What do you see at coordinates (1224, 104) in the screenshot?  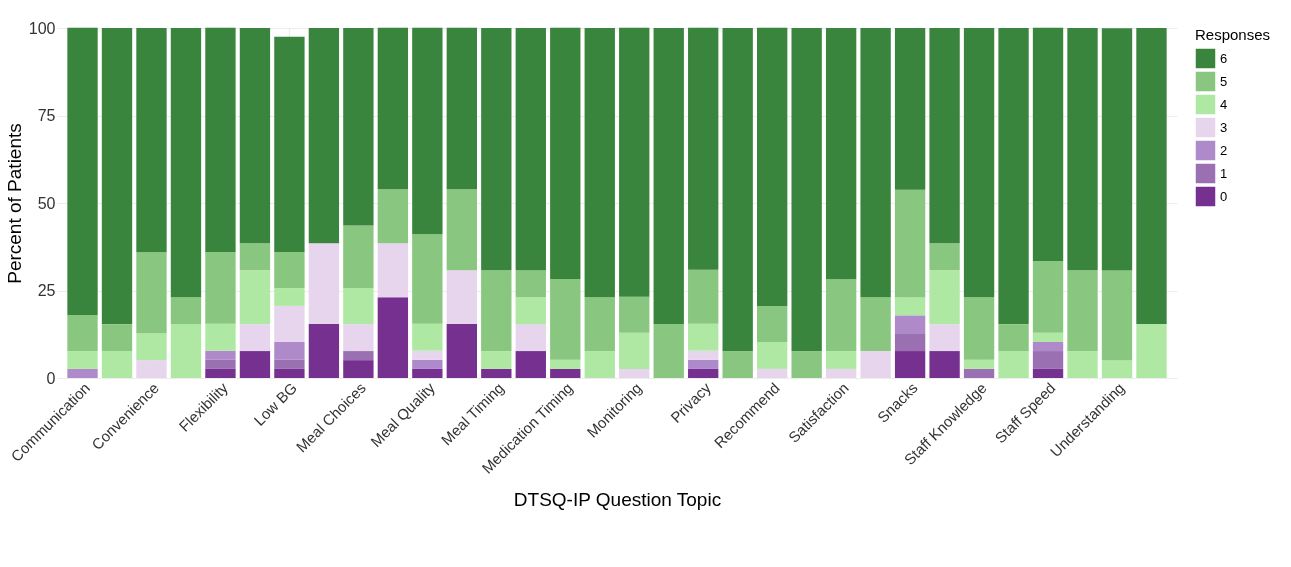 I see `legend-label: 4` at bounding box center [1224, 104].